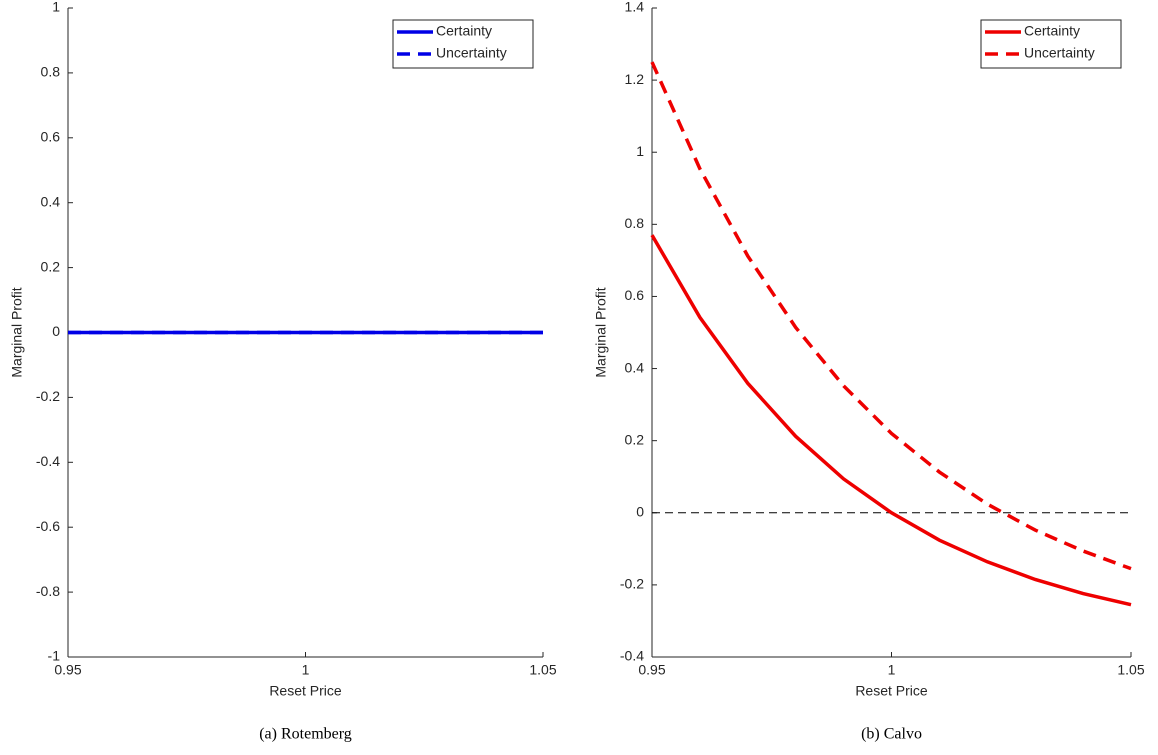 The width and height of the screenshot is (1158, 755). I want to click on y-tick-label: -0.8, so click(48, 591).